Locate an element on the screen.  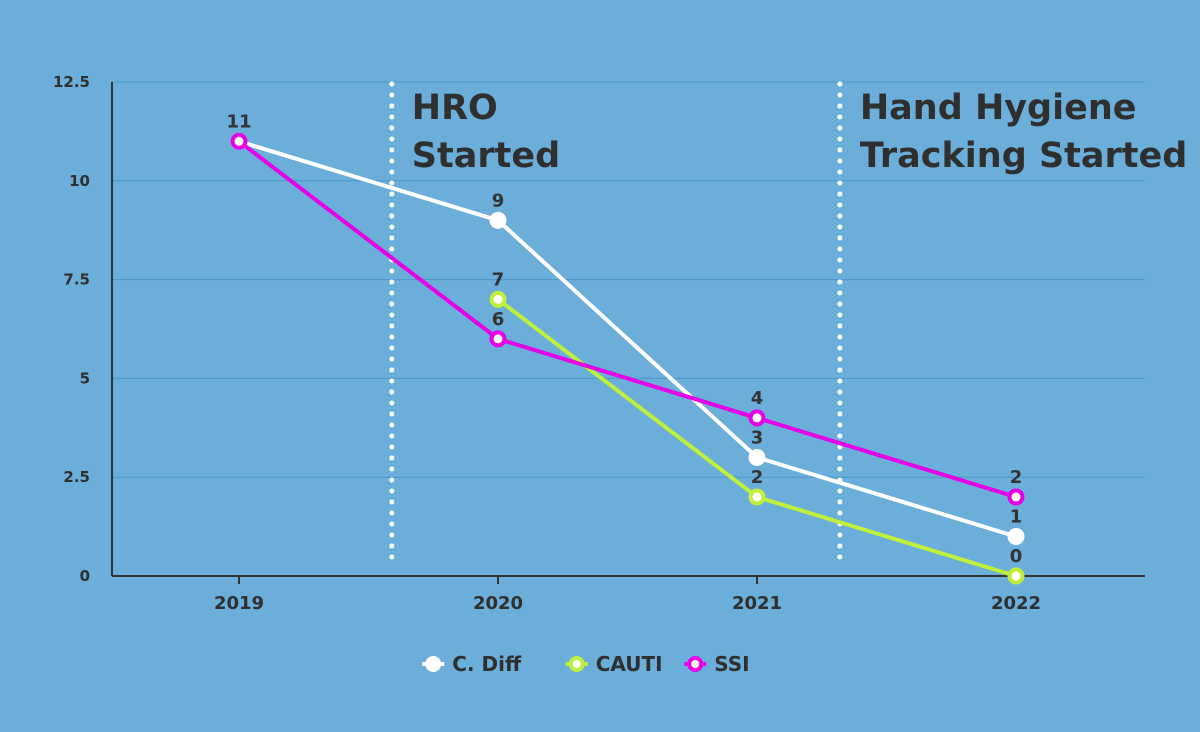
y-tick-label: 0 is located at coordinates (85, 576).